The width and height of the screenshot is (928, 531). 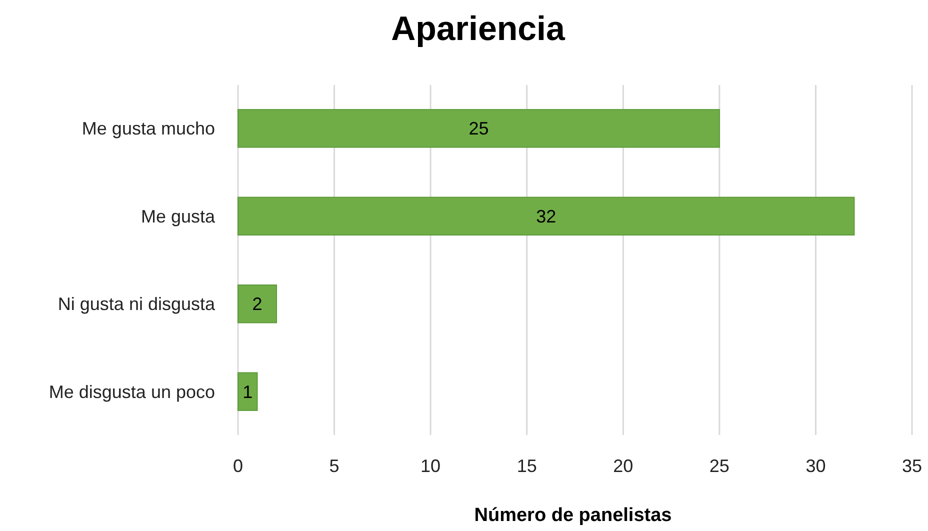 What do you see at coordinates (478, 29) in the screenshot?
I see `chart-title: Apariencia` at bounding box center [478, 29].